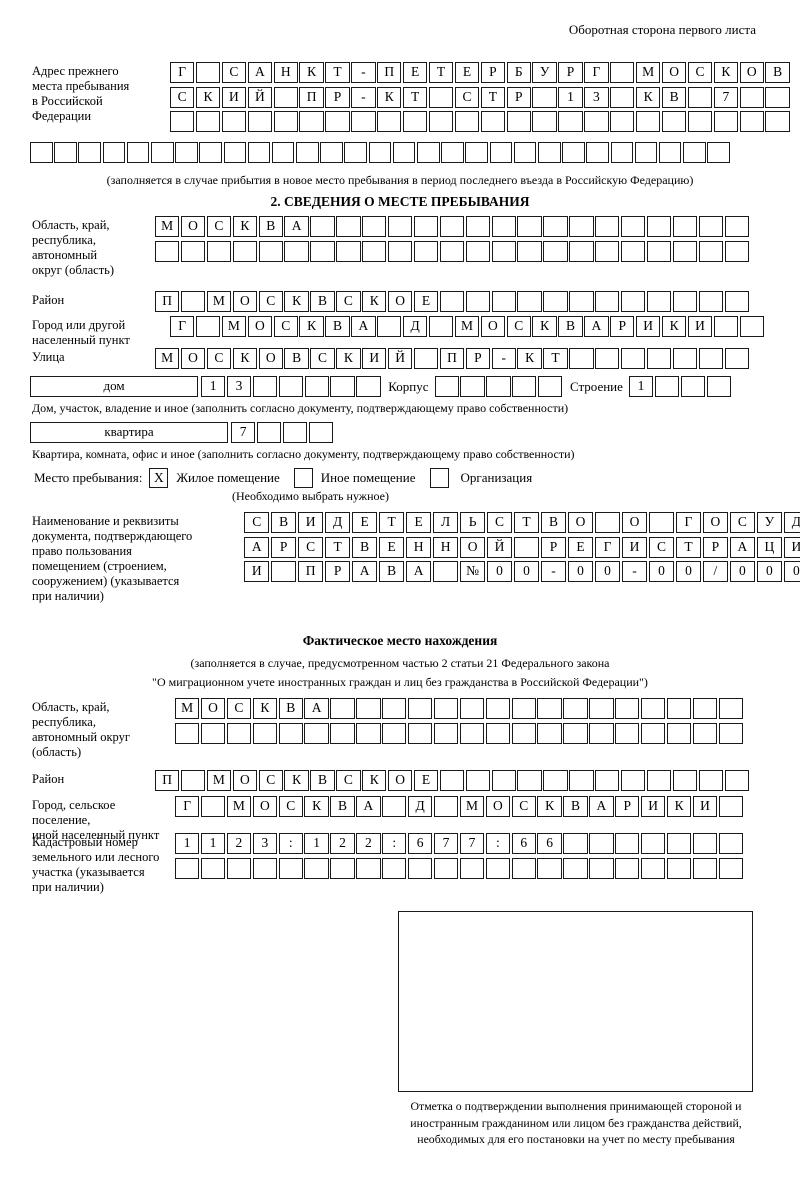 The width and height of the screenshot is (800, 1180). Describe the element at coordinates (159, 478) in the screenshot. I see `checkbox-residential: X` at that location.